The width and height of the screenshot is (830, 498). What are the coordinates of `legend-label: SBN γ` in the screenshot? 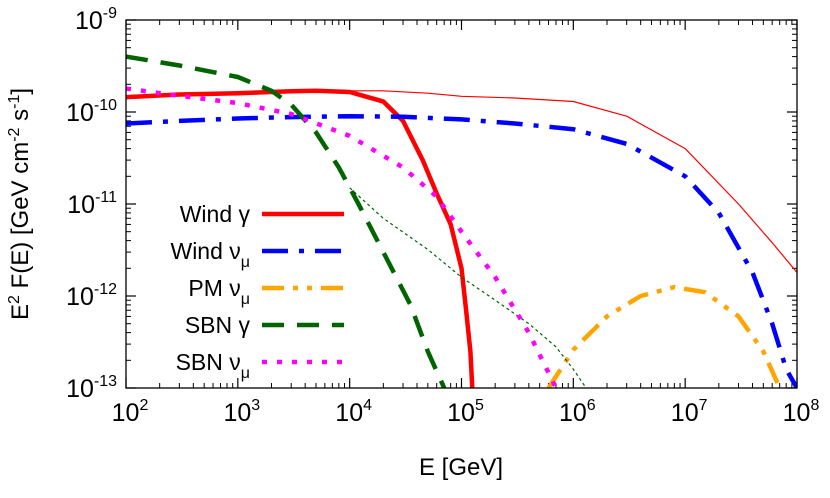 It's located at (218, 325).